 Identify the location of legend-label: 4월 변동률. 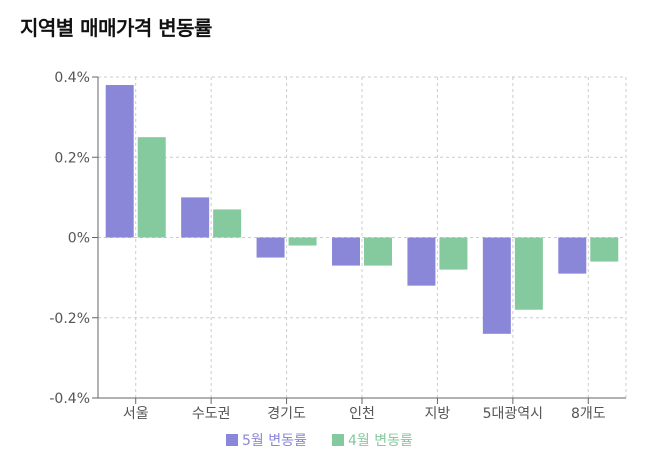
(380, 441).